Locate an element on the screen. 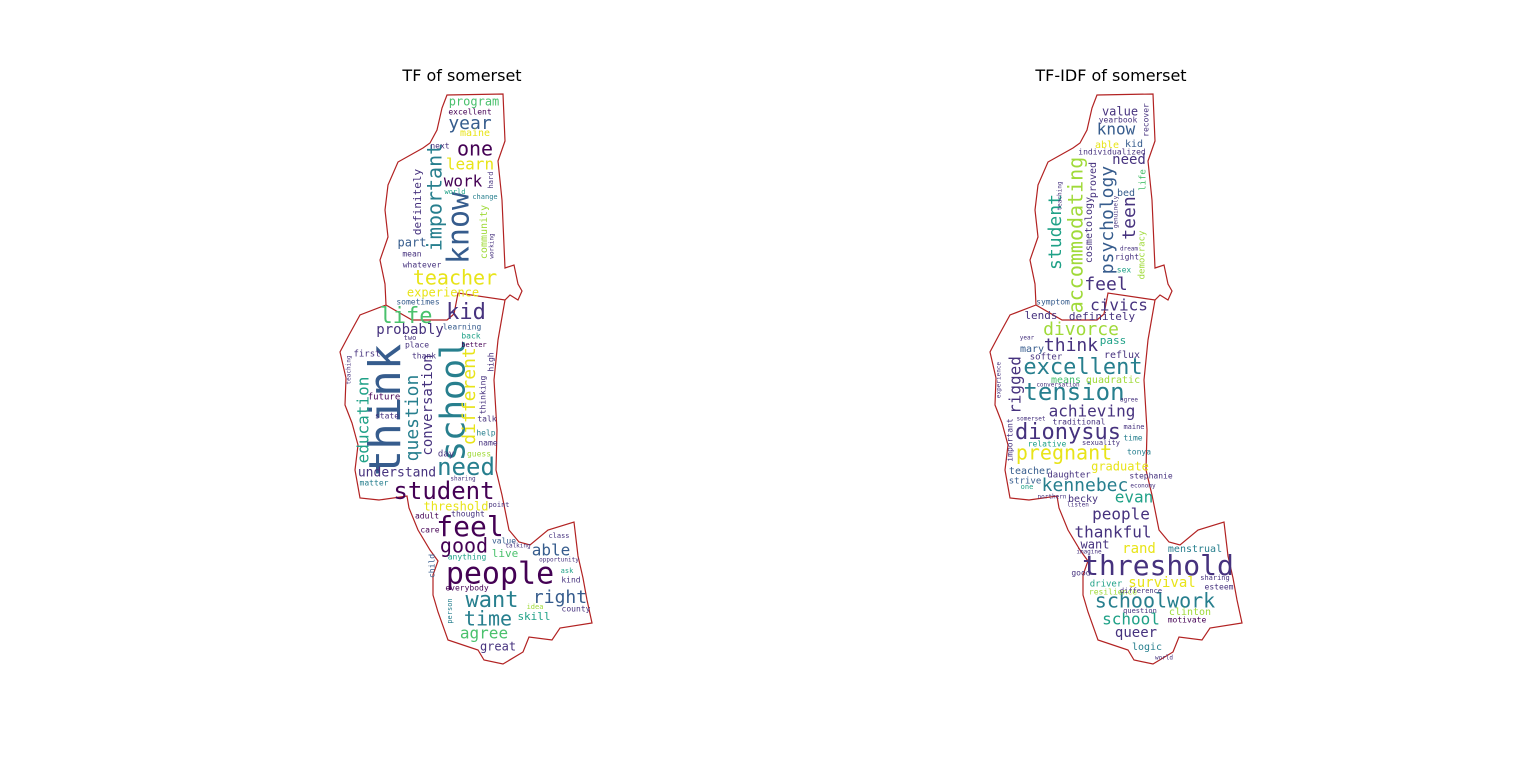 The width and height of the screenshot is (1536, 757). word-need: need is located at coordinates (466, 467).